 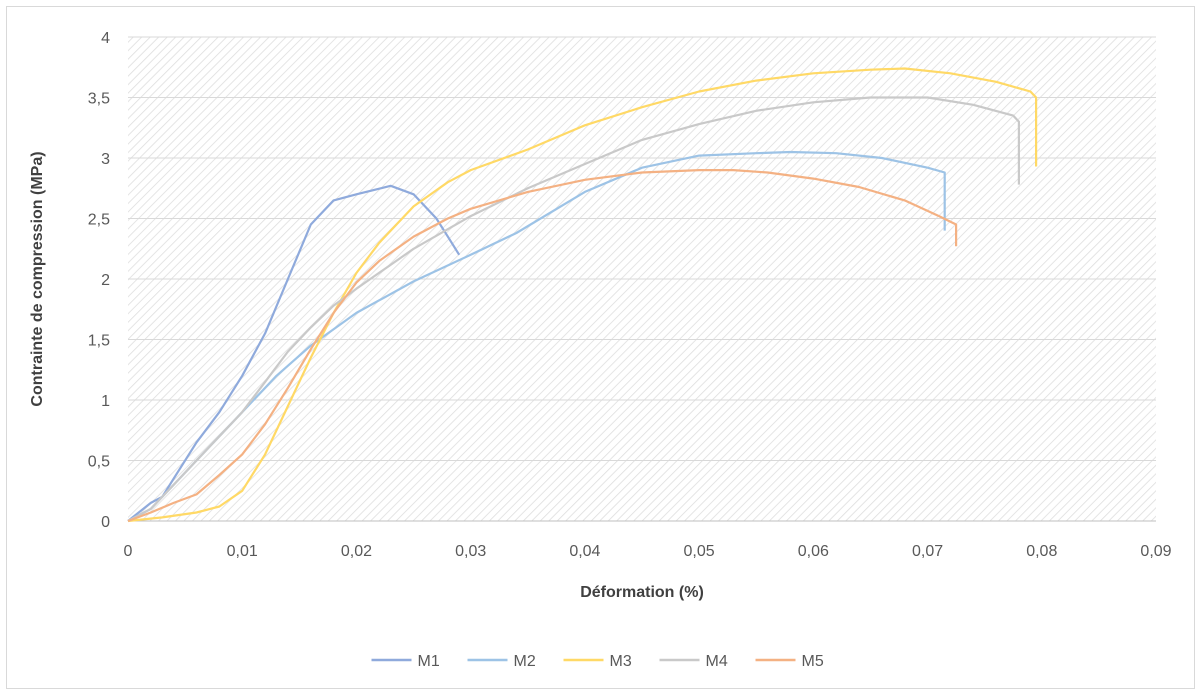 What do you see at coordinates (128, 551) in the screenshot?
I see `x-tick-label: 0` at bounding box center [128, 551].